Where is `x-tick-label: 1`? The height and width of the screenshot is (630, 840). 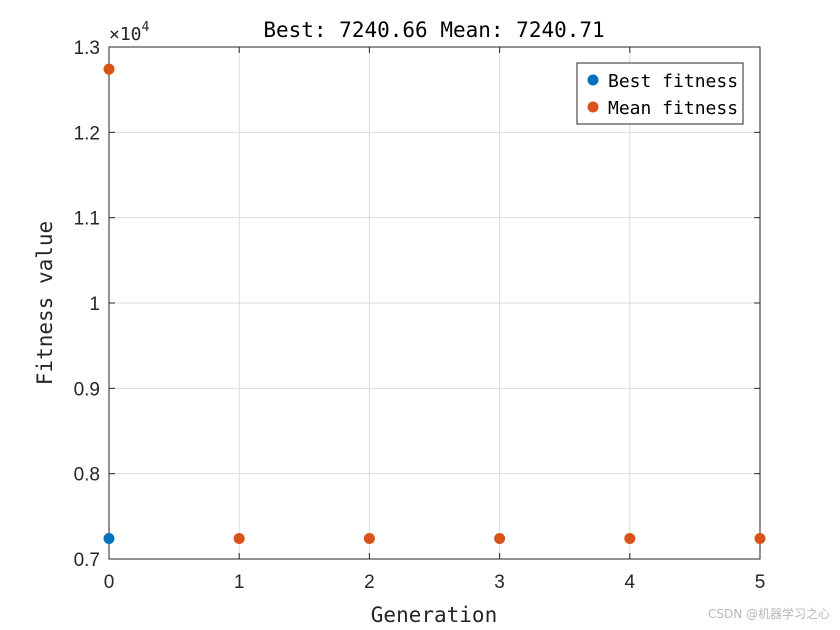 x-tick-label: 1 is located at coordinates (239, 582).